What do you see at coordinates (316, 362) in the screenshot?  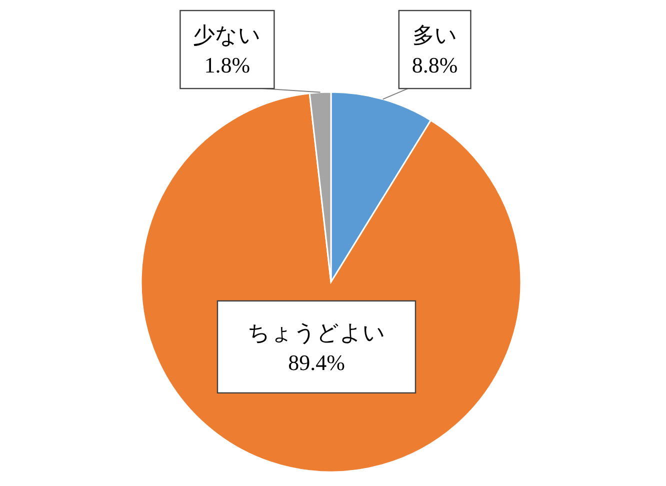 I see `data-label: 89.4%` at bounding box center [316, 362].